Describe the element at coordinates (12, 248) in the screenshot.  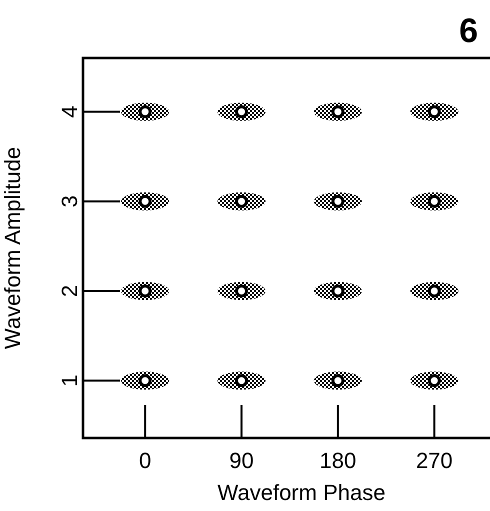
I see `y-axis-title: Waveform Amplitude` at that location.